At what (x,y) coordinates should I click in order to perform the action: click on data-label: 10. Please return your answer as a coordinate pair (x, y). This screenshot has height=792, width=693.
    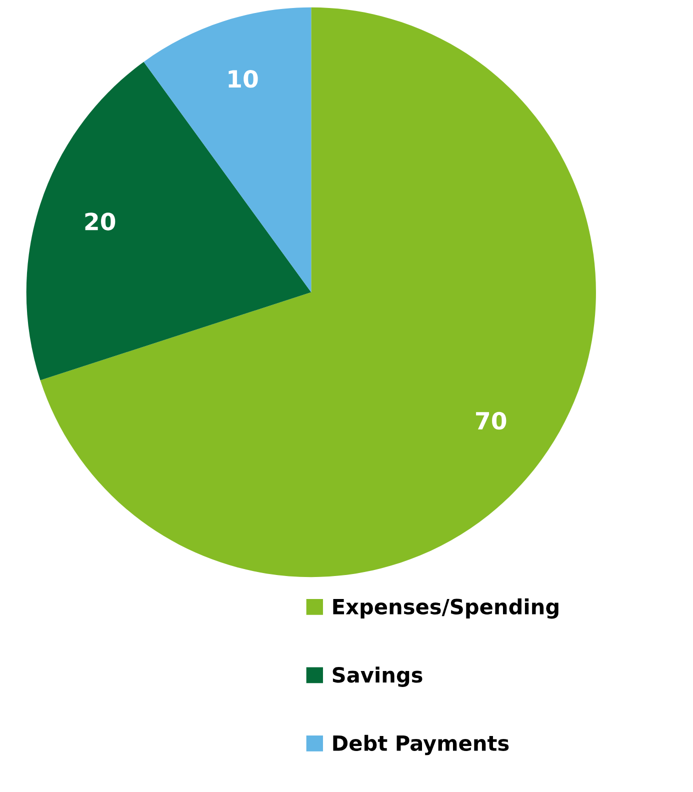
    Looking at the image, I should click on (243, 79).